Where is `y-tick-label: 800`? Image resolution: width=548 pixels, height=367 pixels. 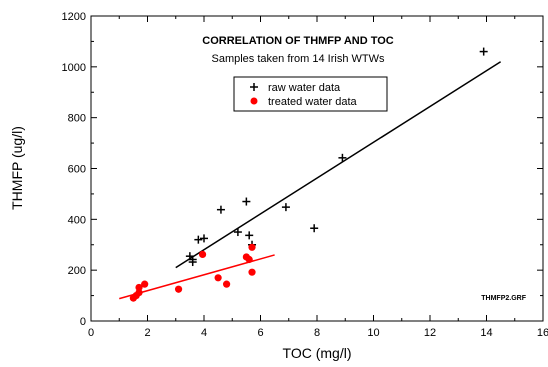
y-tick-label: 800 is located at coordinates (77, 119).